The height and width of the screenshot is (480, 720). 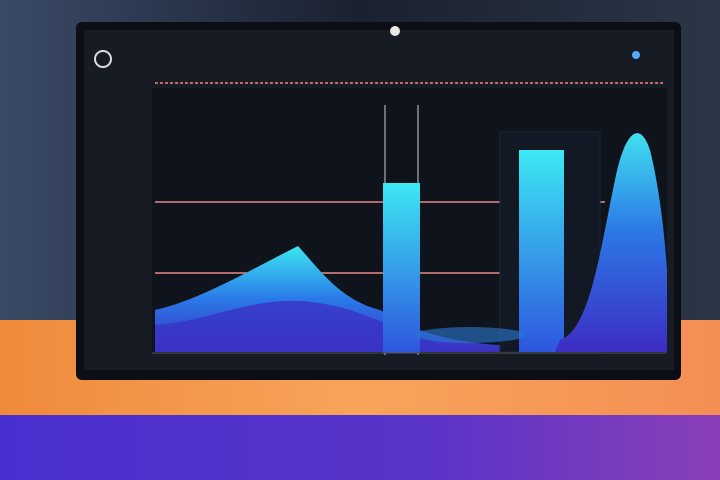 What do you see at coordinates (103, 59) in the screenshot?
I see `logo` at bounding box center [103, 59].